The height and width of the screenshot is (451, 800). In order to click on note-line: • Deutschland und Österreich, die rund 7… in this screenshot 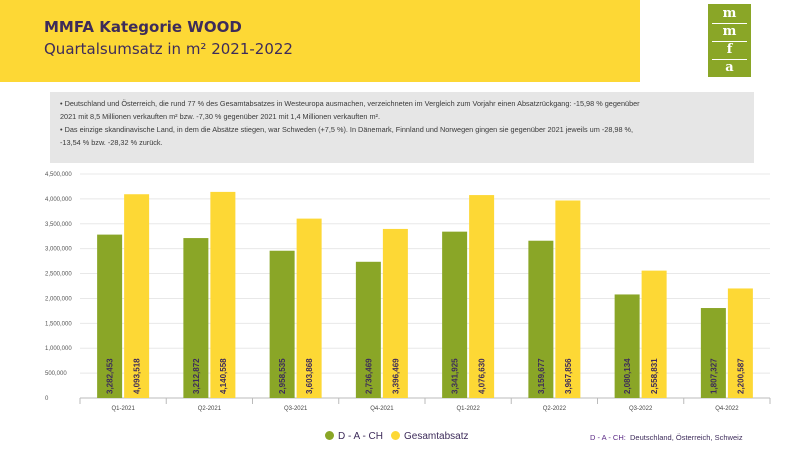, I will do `click(350, 103)`.